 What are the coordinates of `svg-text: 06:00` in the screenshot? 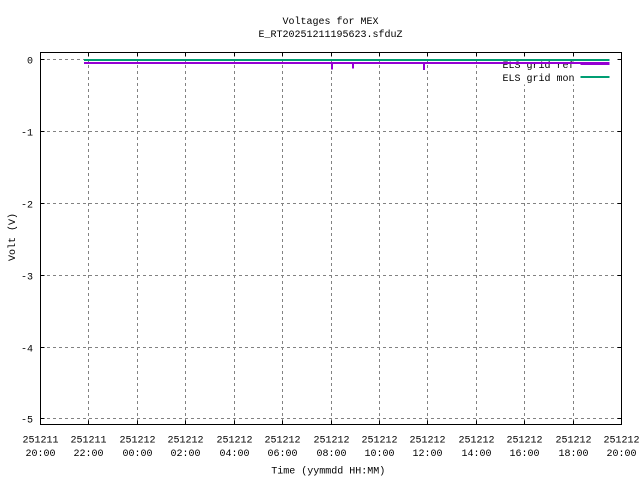 It's located at (282, 454).